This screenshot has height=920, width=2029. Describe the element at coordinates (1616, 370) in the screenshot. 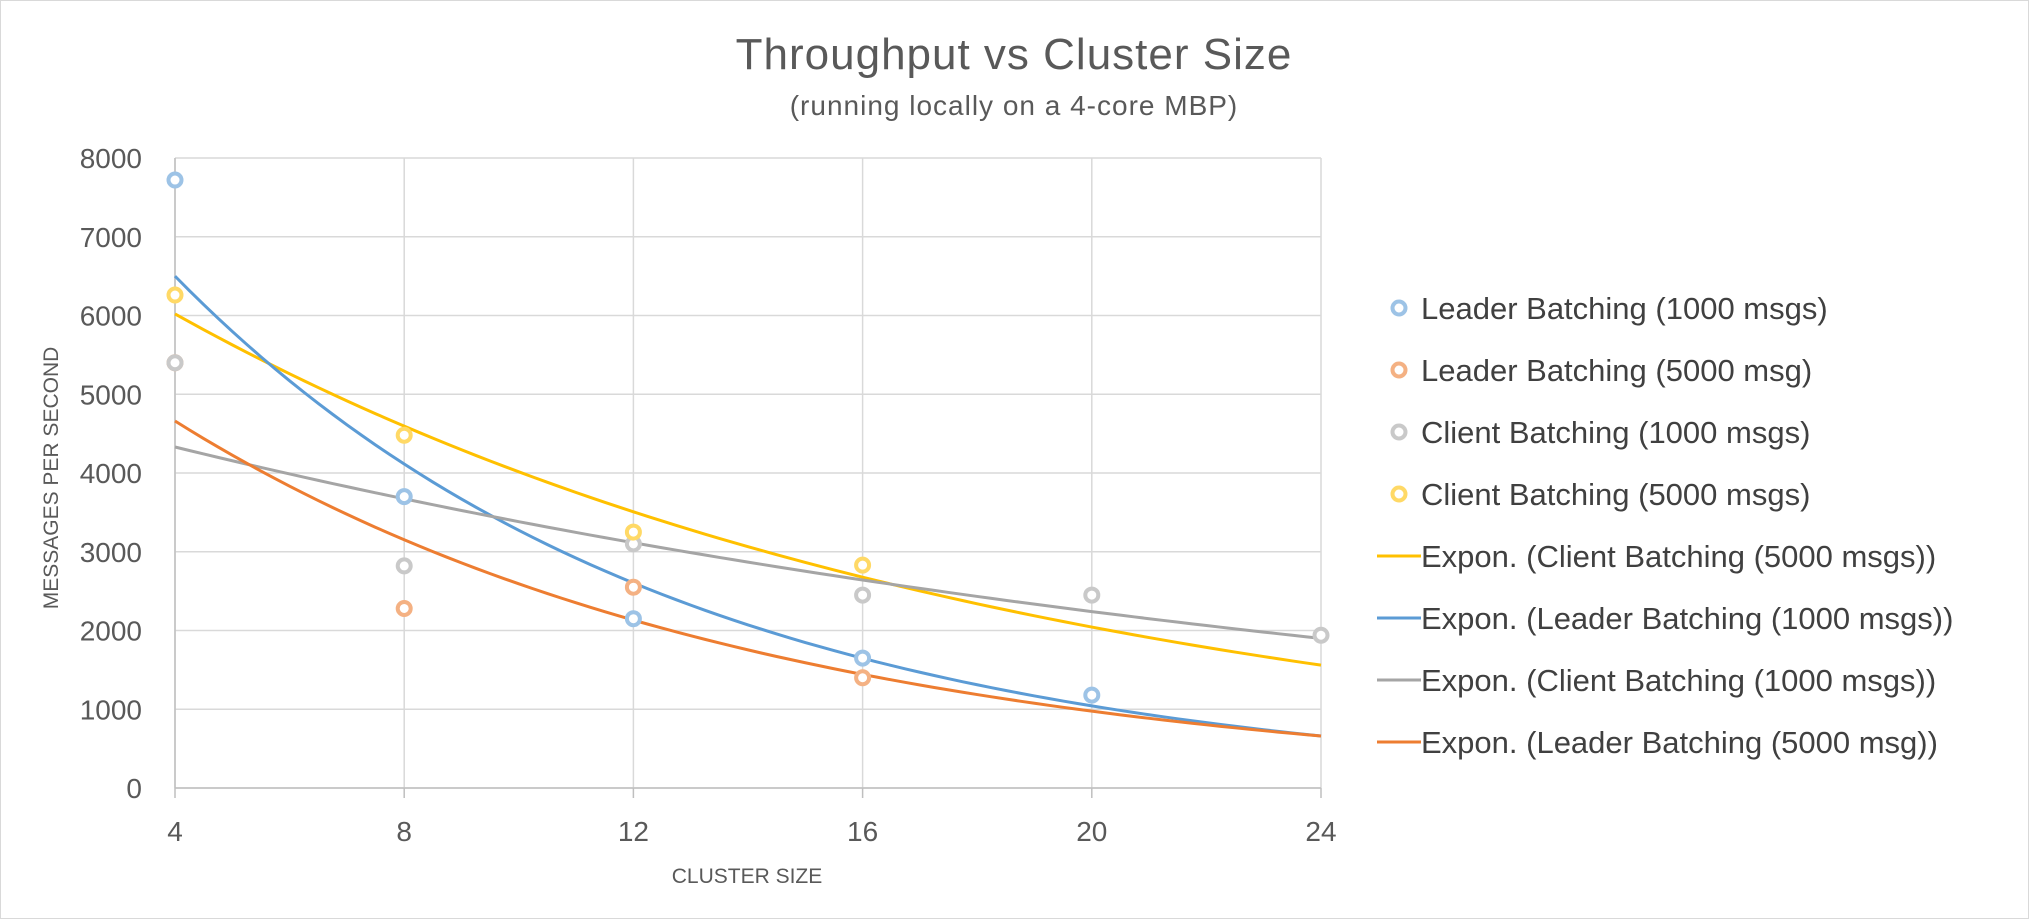

I see `legend-label: Leader Batching (5000 msg)` at that location.